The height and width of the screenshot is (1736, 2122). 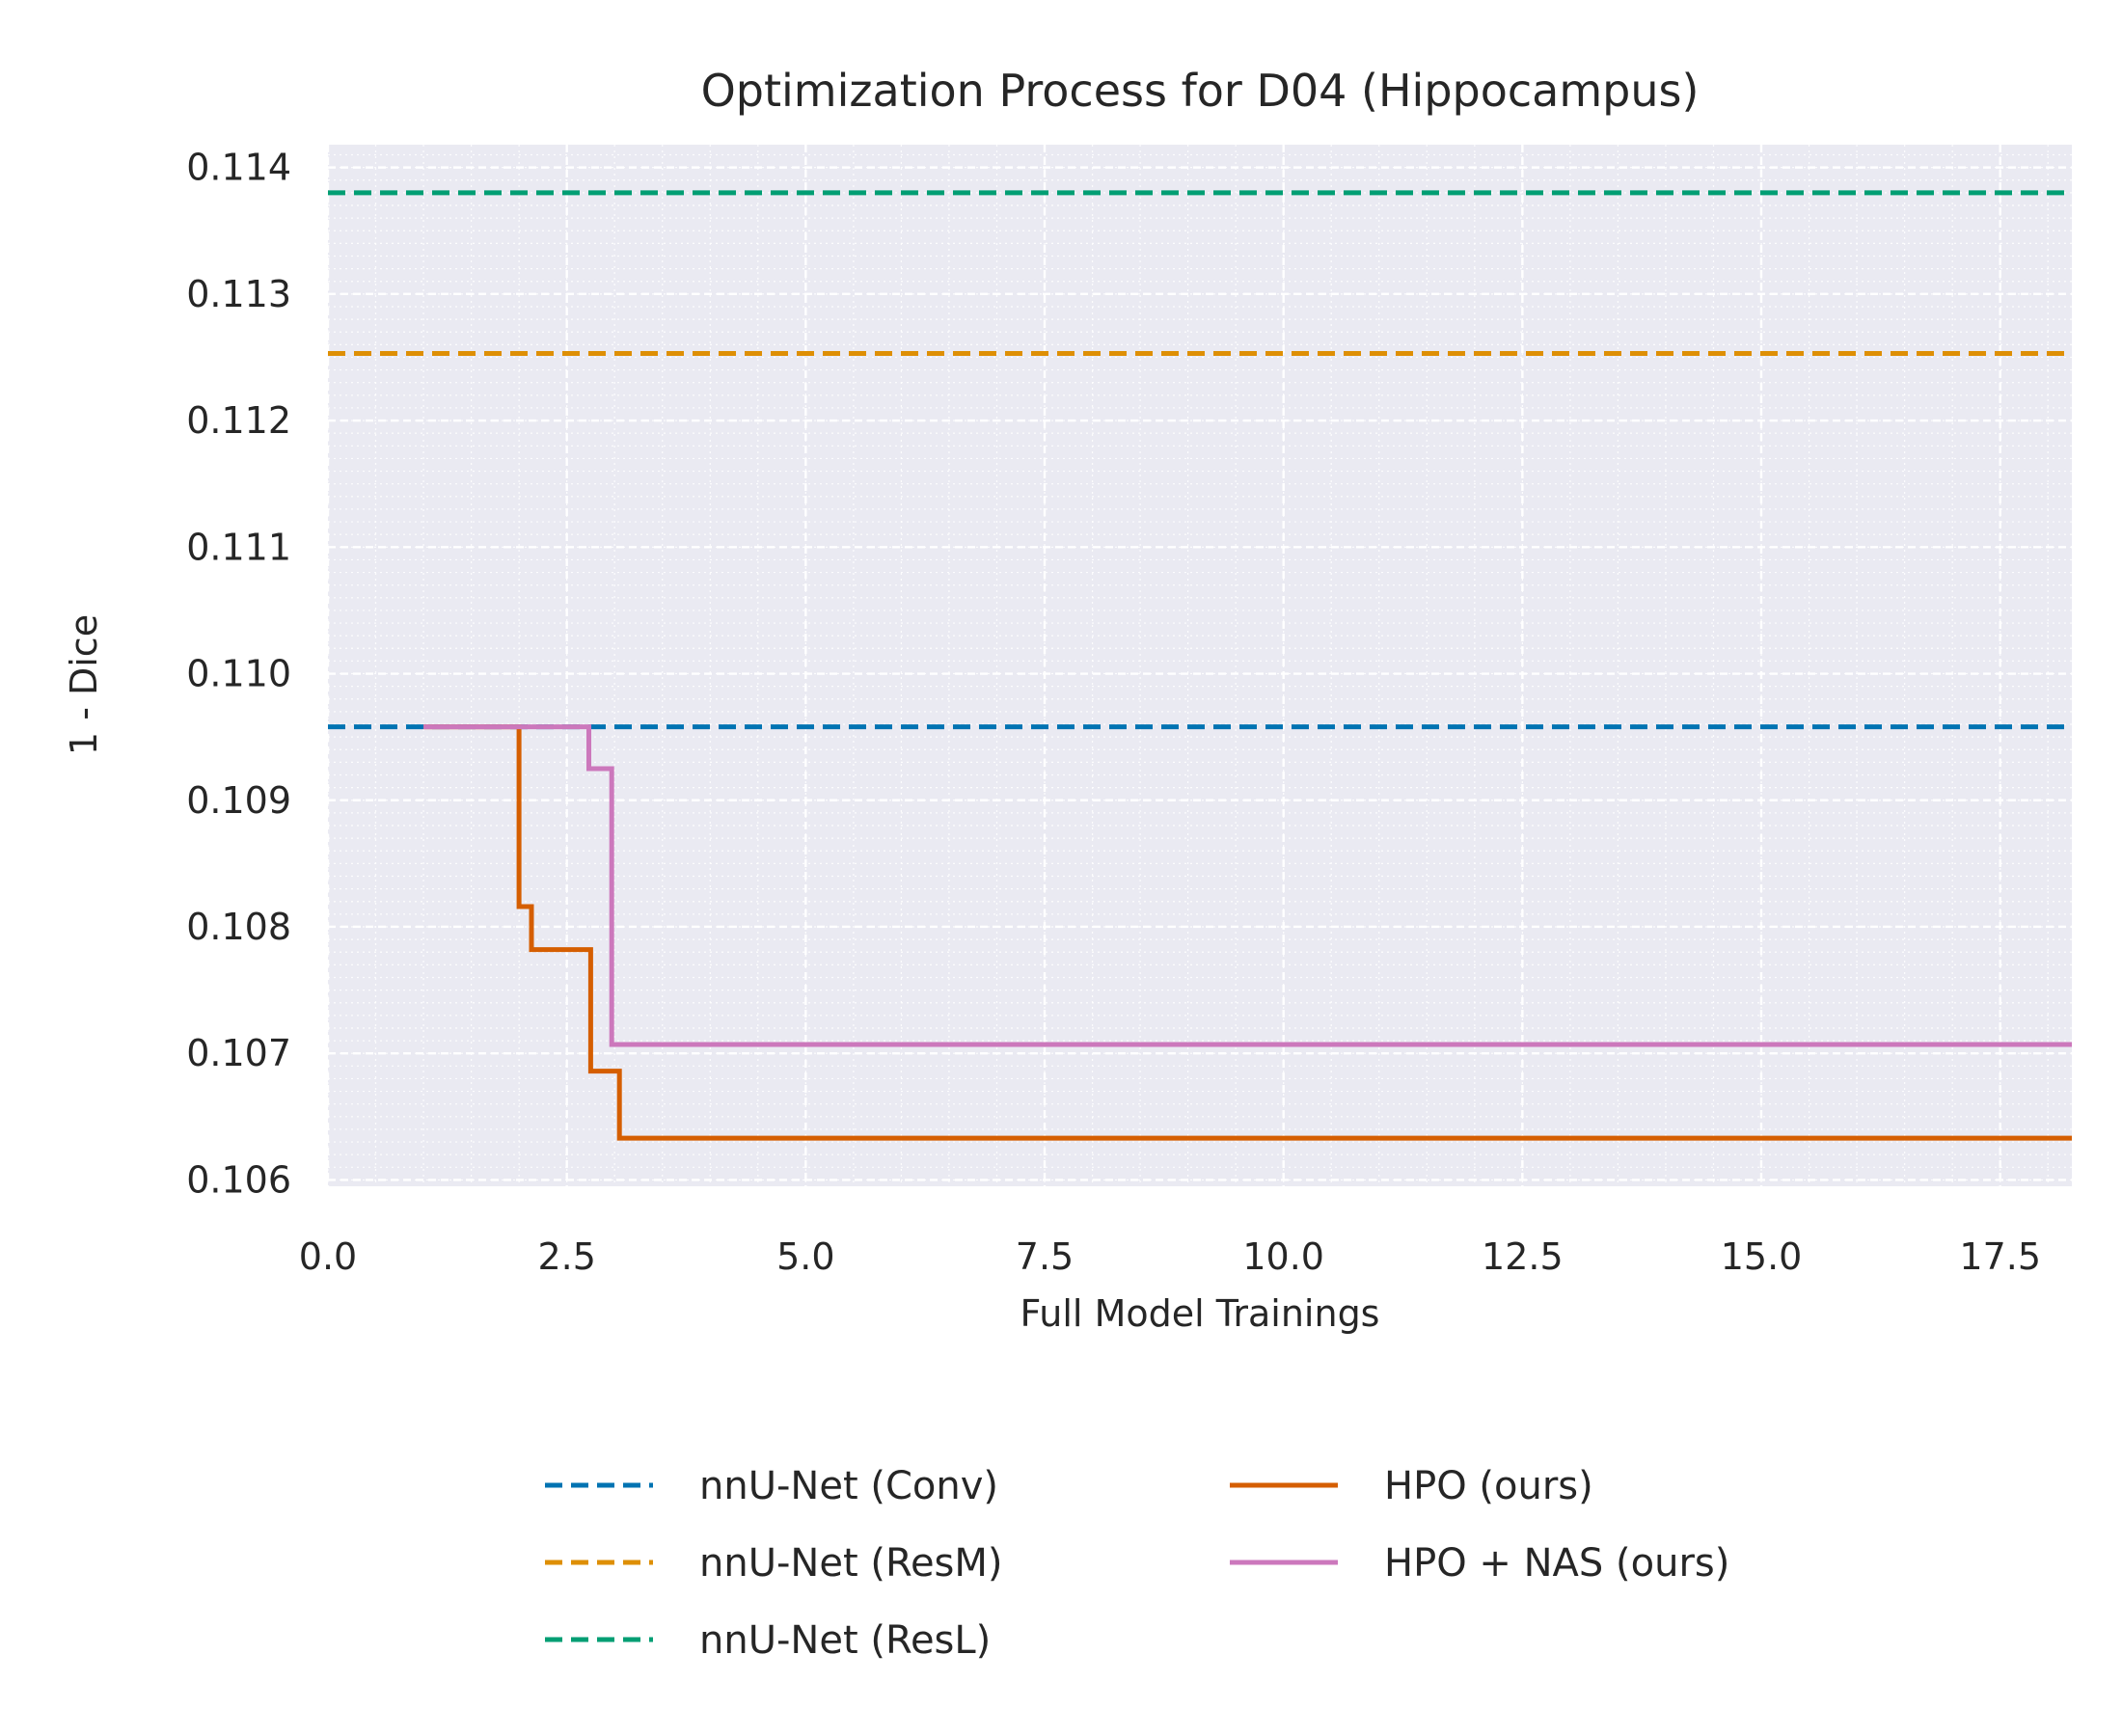 What do you see at coordinates (1045, 1257) in the screenshot?
I see `x-tick-label: 7.5` at bounding box center [1045, 1257].